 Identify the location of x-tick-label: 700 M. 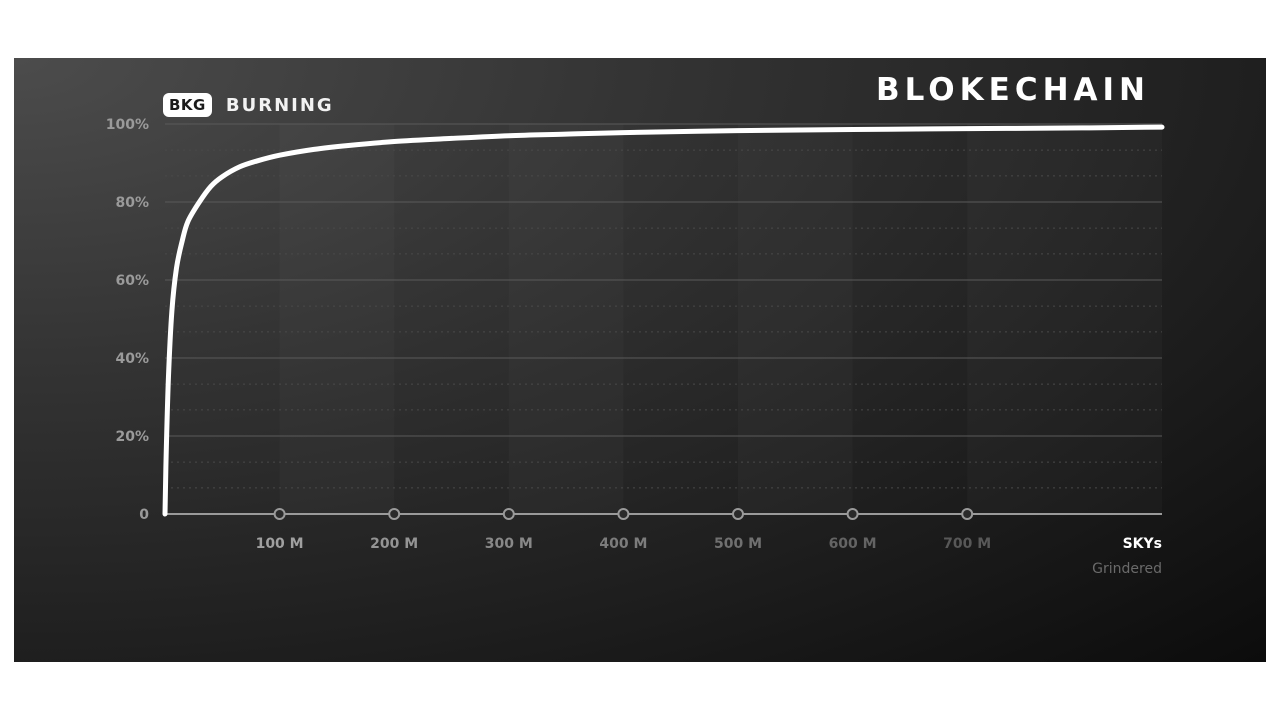
(967, 544).